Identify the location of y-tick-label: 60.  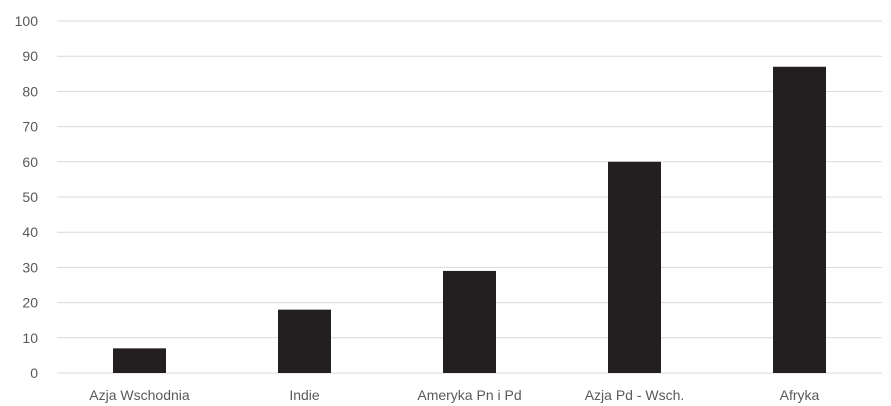
(30, 162).